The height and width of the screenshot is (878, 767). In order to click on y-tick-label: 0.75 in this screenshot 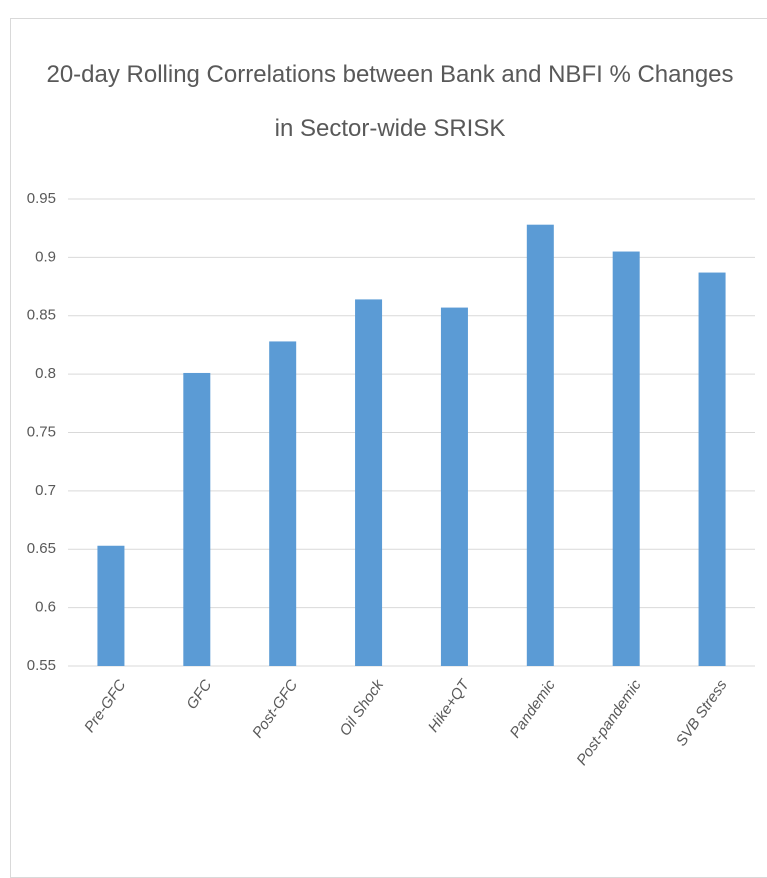, I will do `click(41, 431)`.